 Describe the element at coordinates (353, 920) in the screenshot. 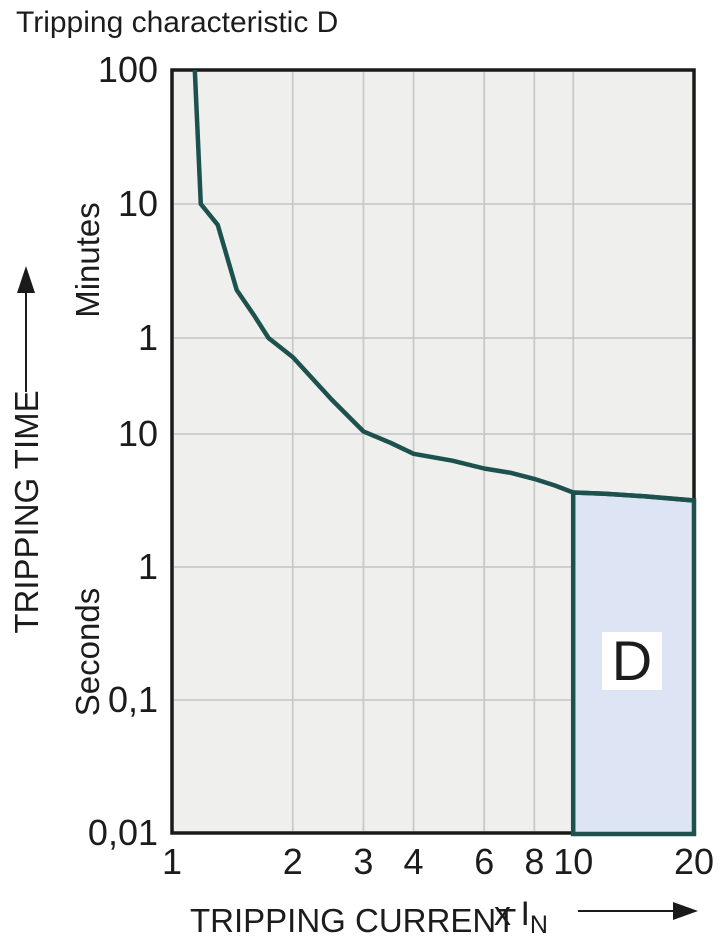

I see `x-axis-title: TRIPPING CURRENT` at that location.